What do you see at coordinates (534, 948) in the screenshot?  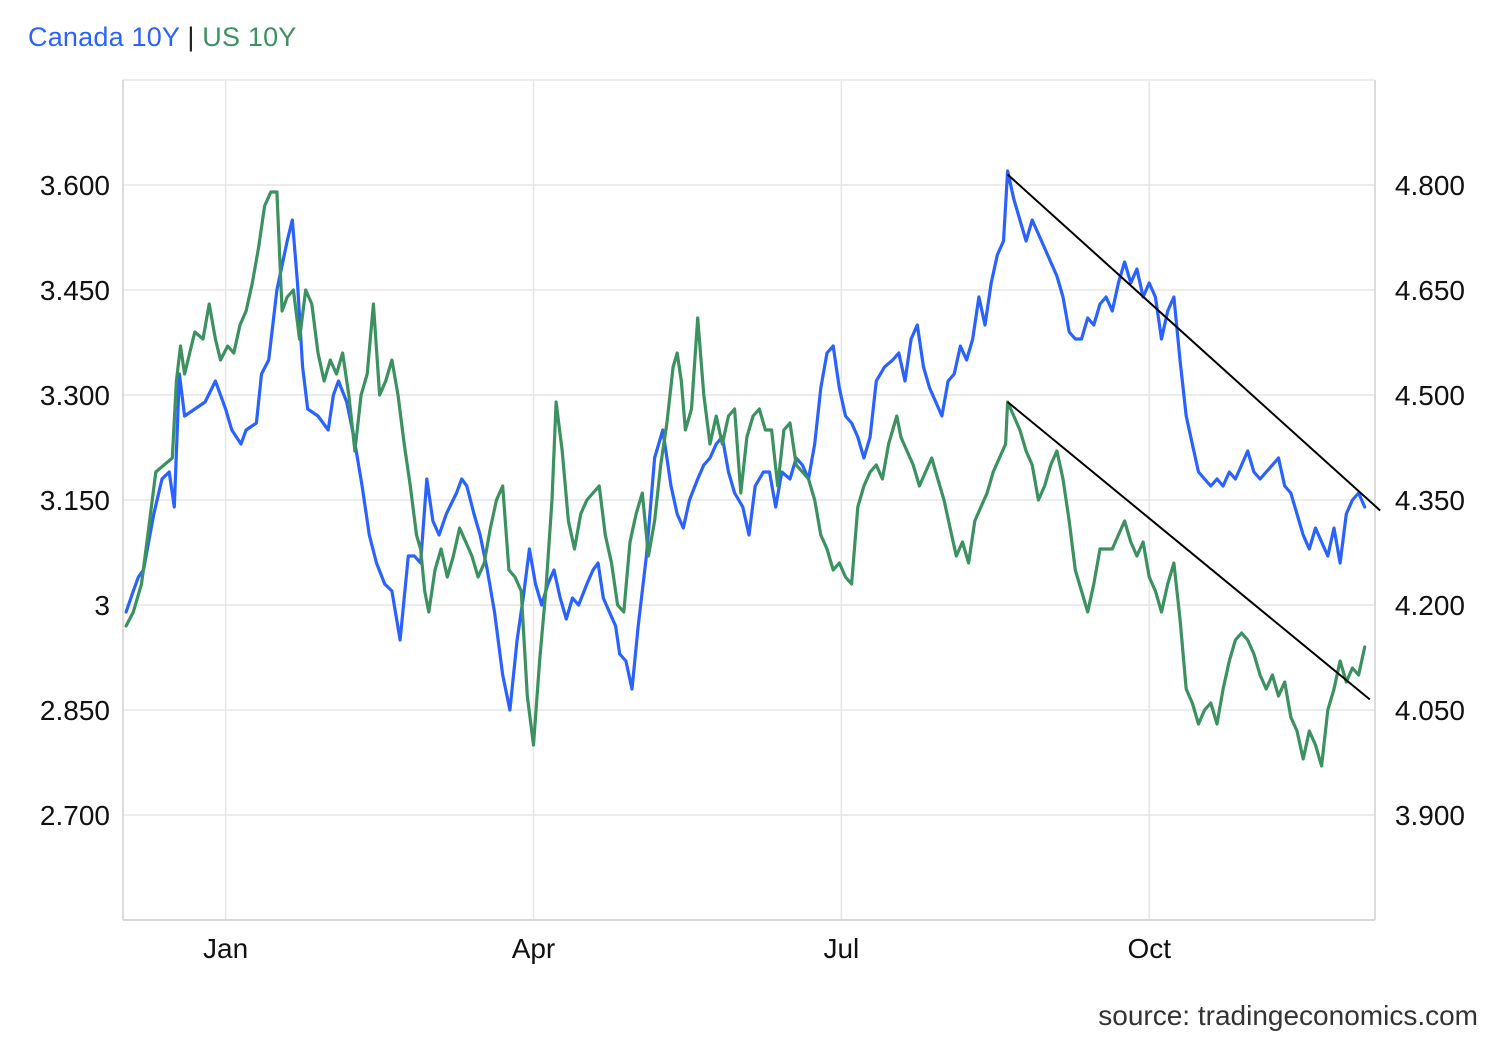 I see `x-axis-tick-label: Apr` at bounding box center [534, 948].